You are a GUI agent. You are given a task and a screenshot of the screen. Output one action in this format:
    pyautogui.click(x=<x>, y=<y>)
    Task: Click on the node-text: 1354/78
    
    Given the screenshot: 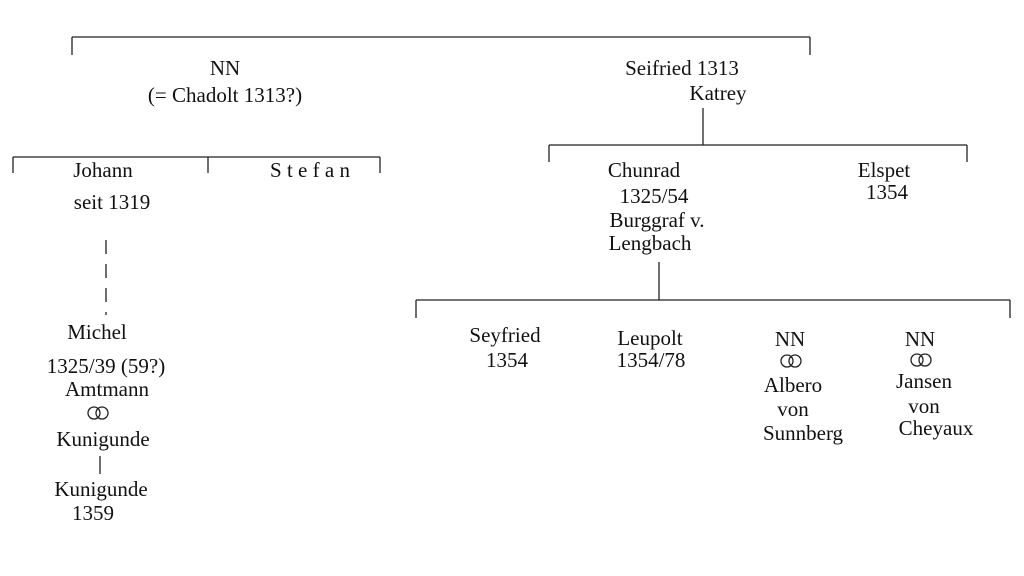 What is the action you would take?
    pyautogui.click(x=651, y=360)
    